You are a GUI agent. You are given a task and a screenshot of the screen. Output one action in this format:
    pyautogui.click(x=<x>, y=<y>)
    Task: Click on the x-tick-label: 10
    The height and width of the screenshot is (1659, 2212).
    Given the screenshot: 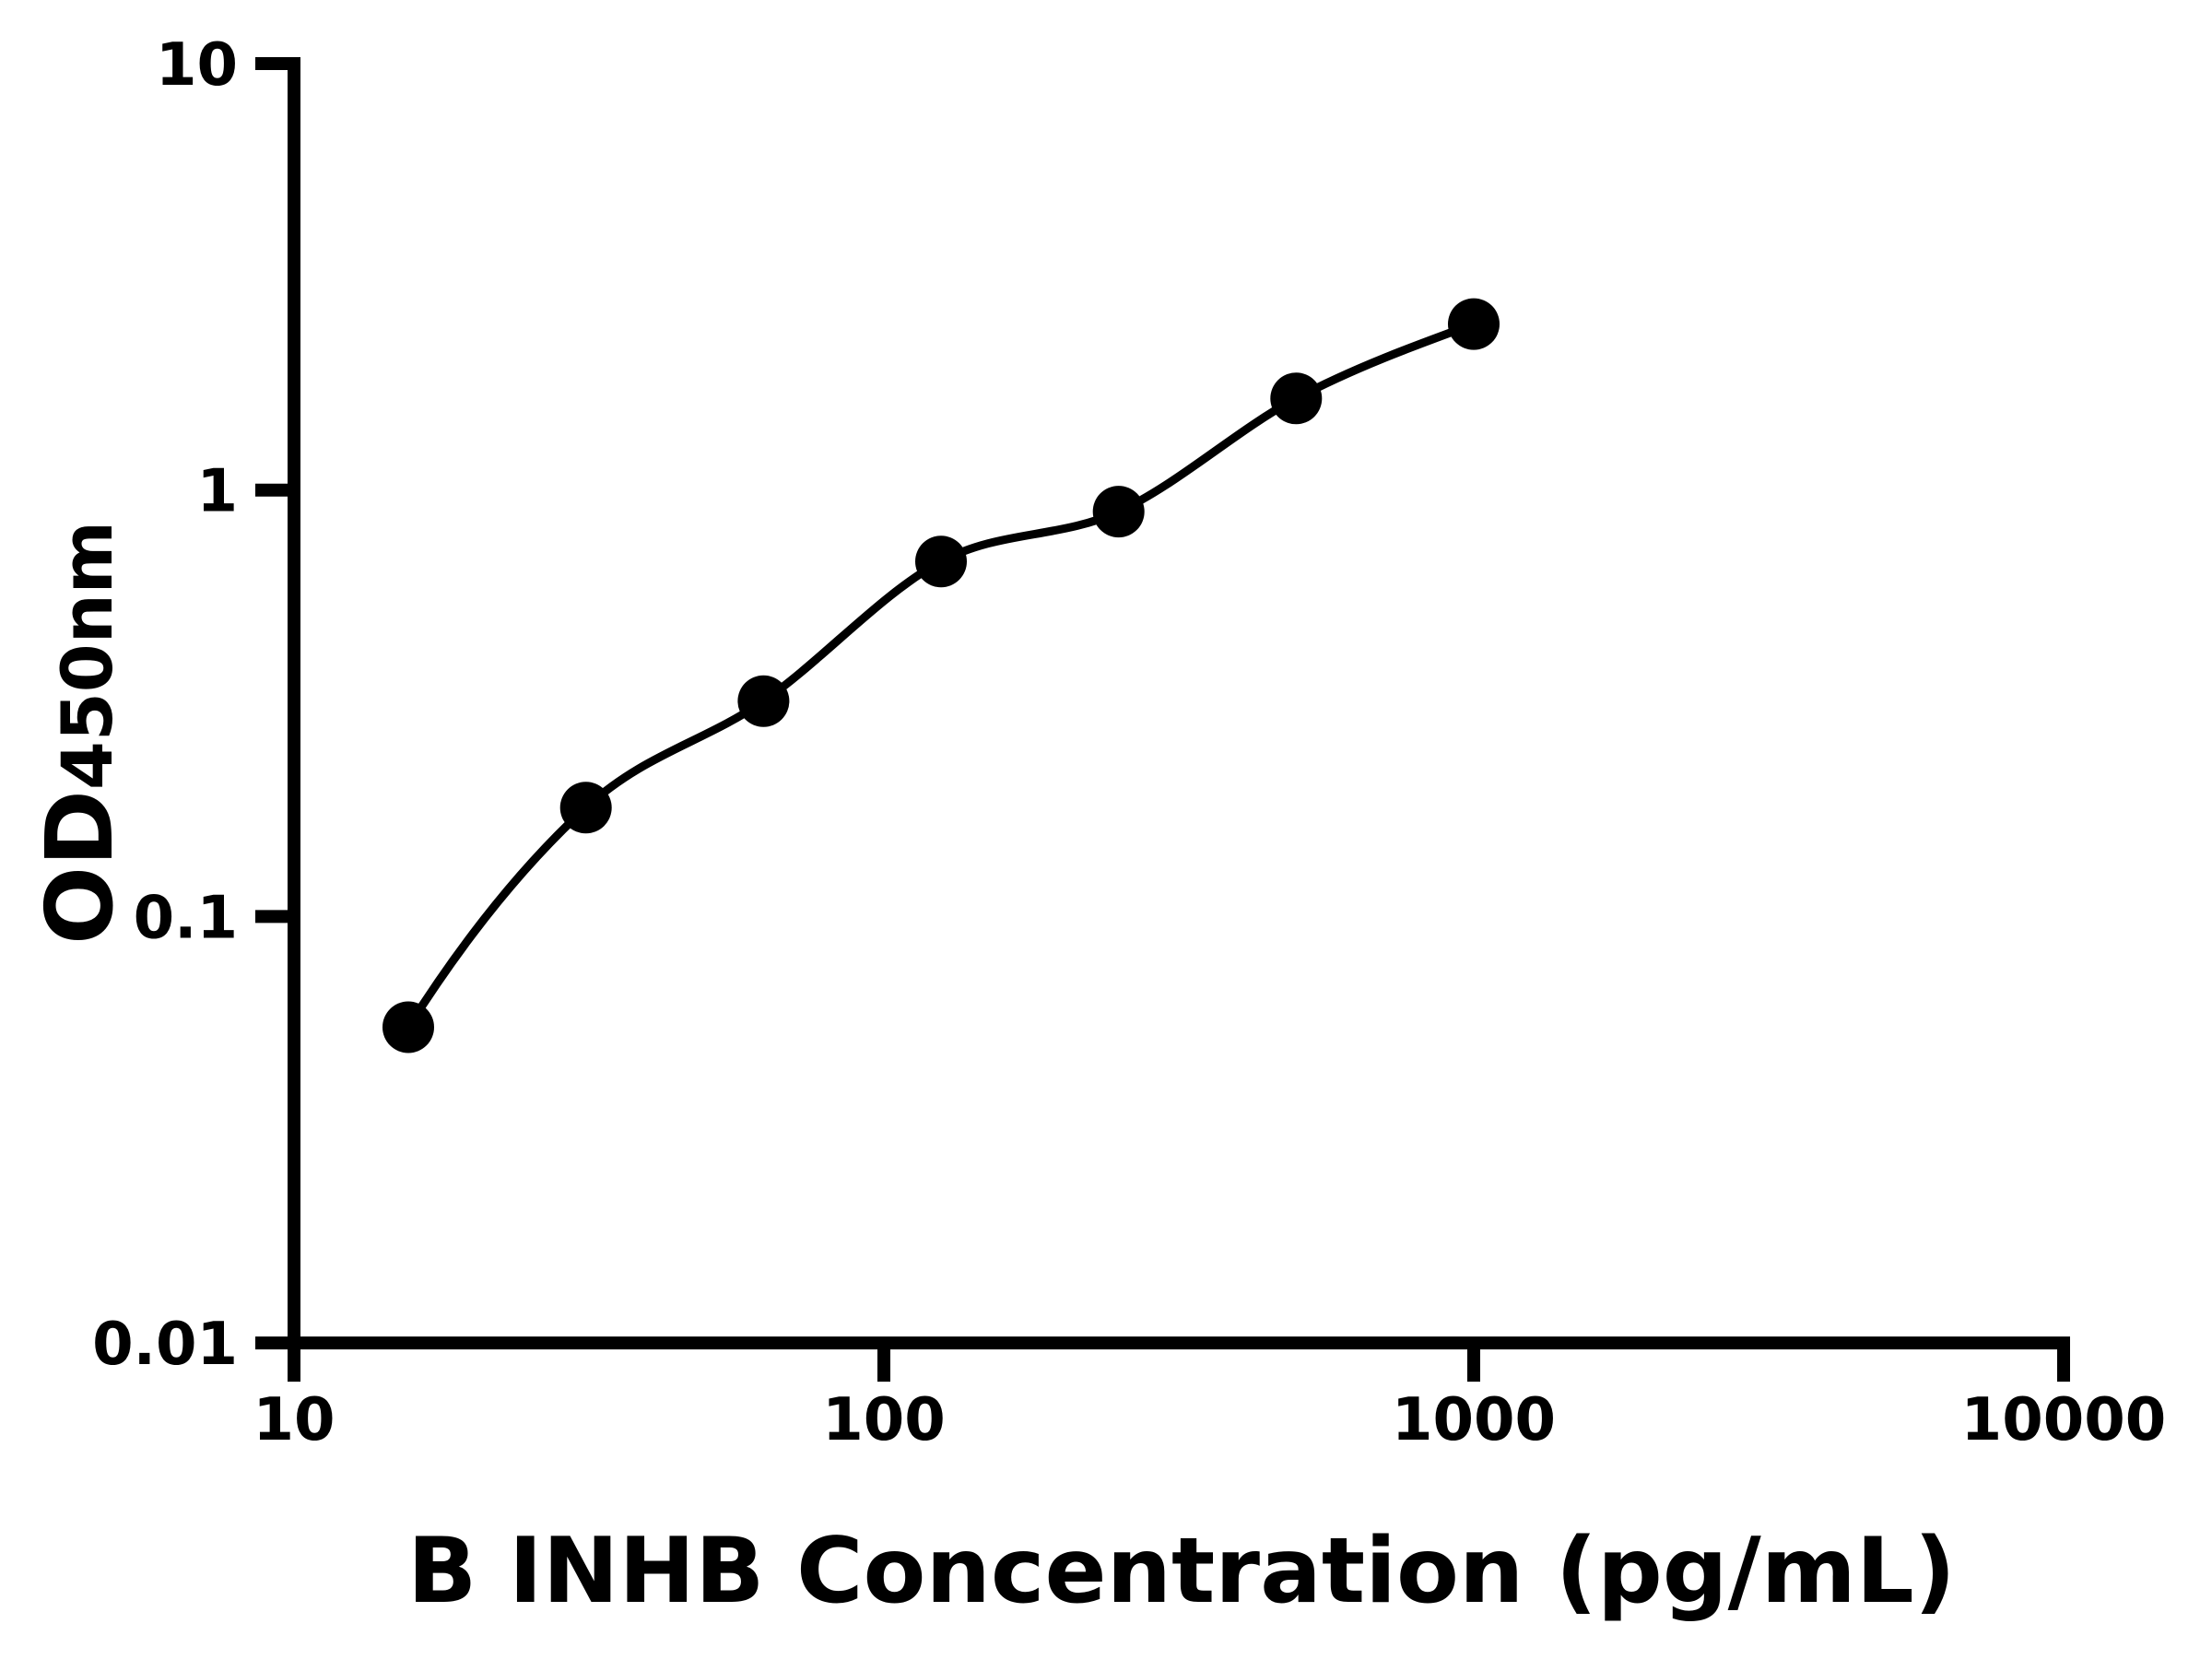 What is the action you would take?
    pyautogui.click(x=294, y=1420)
    